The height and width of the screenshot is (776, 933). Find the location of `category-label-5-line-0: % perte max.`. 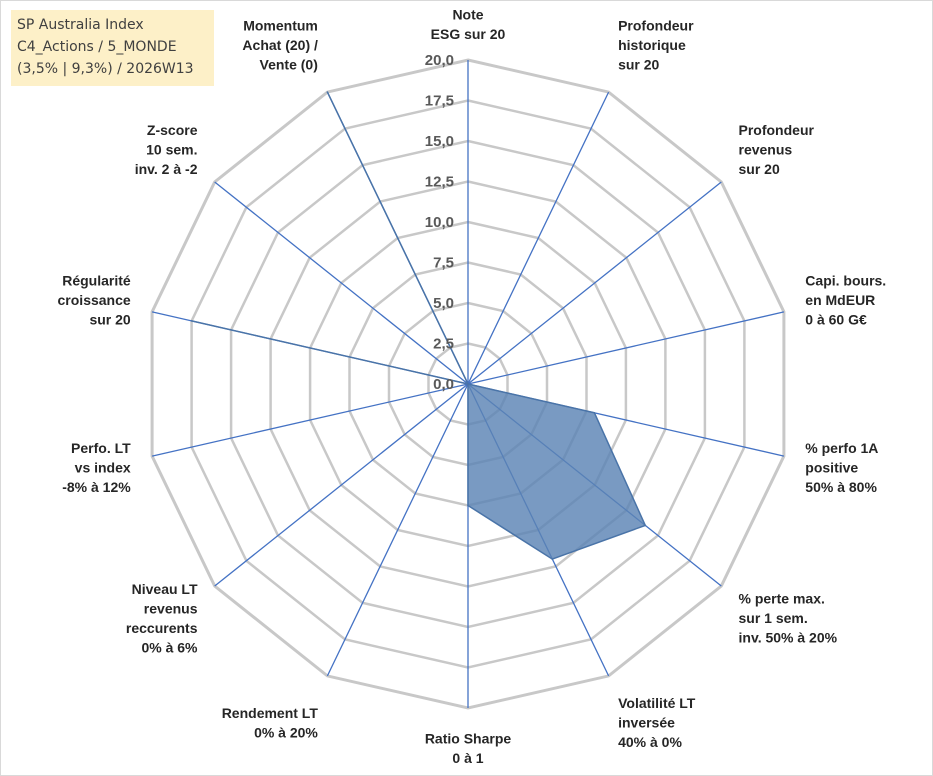

category-label-5-line-0: % perte max. is located at coordinates (782, 599).